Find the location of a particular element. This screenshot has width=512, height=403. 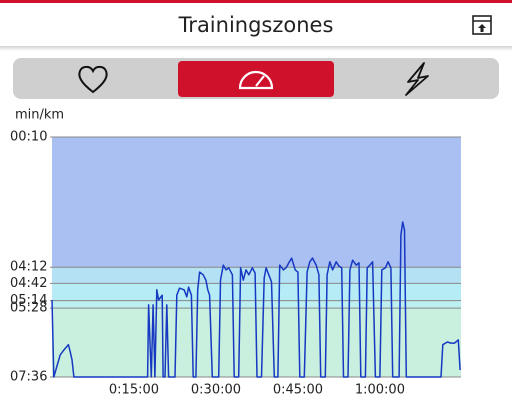

header-shadow is located at coordinates (256, 48).